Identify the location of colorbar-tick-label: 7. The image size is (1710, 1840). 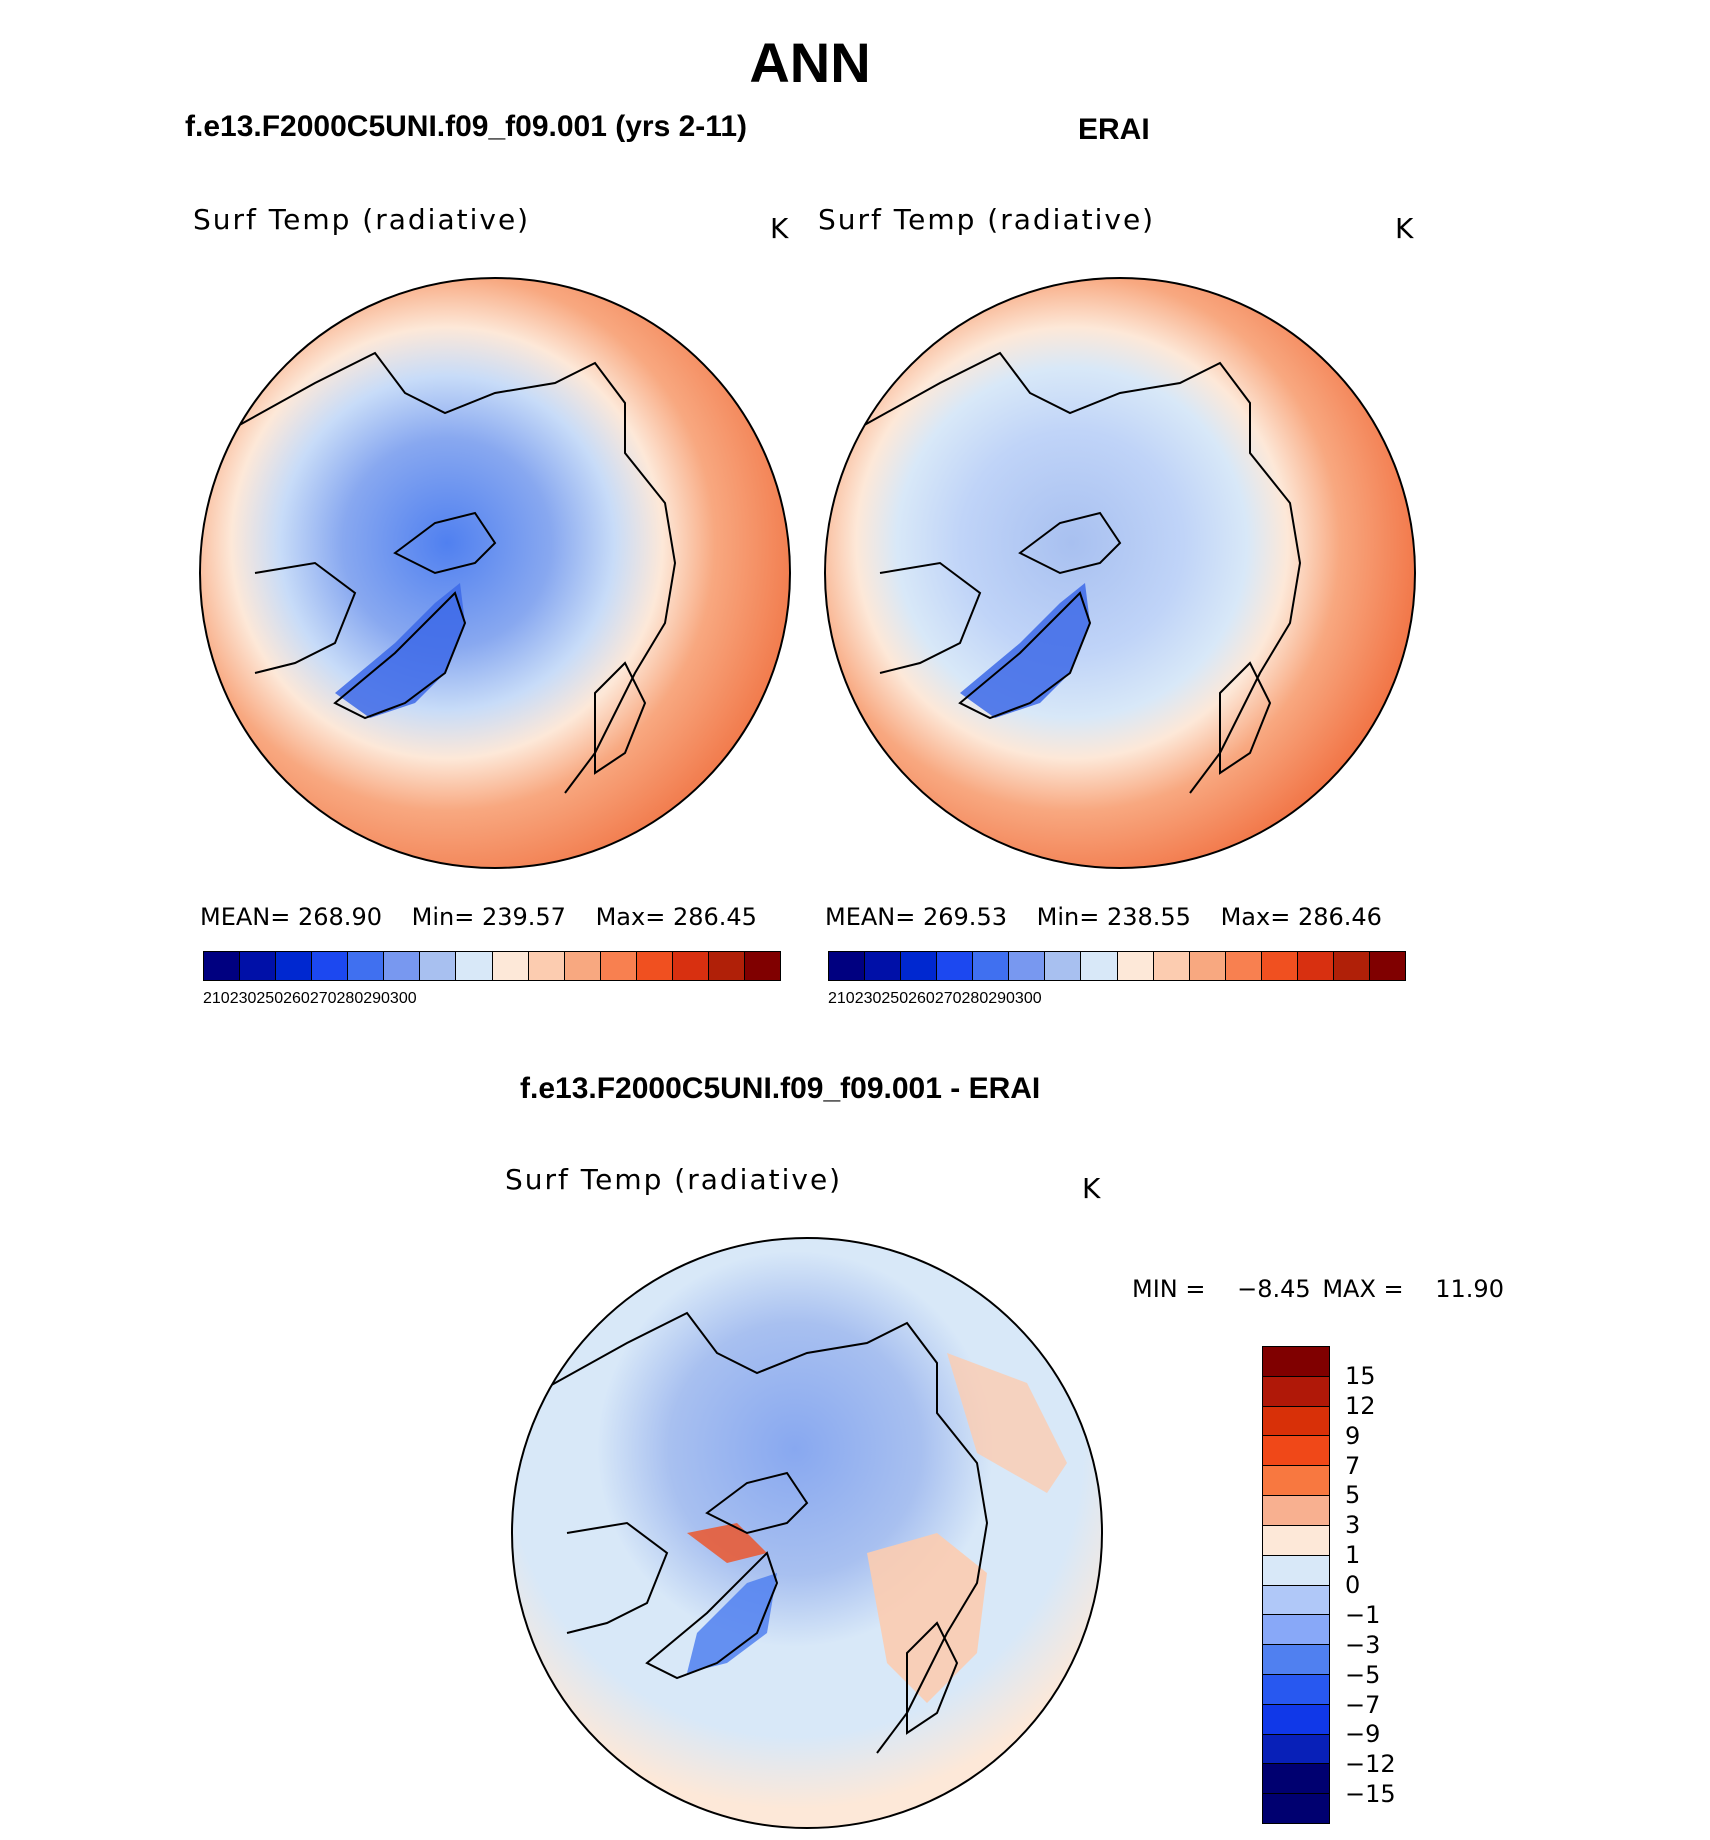
(1353, 1465).